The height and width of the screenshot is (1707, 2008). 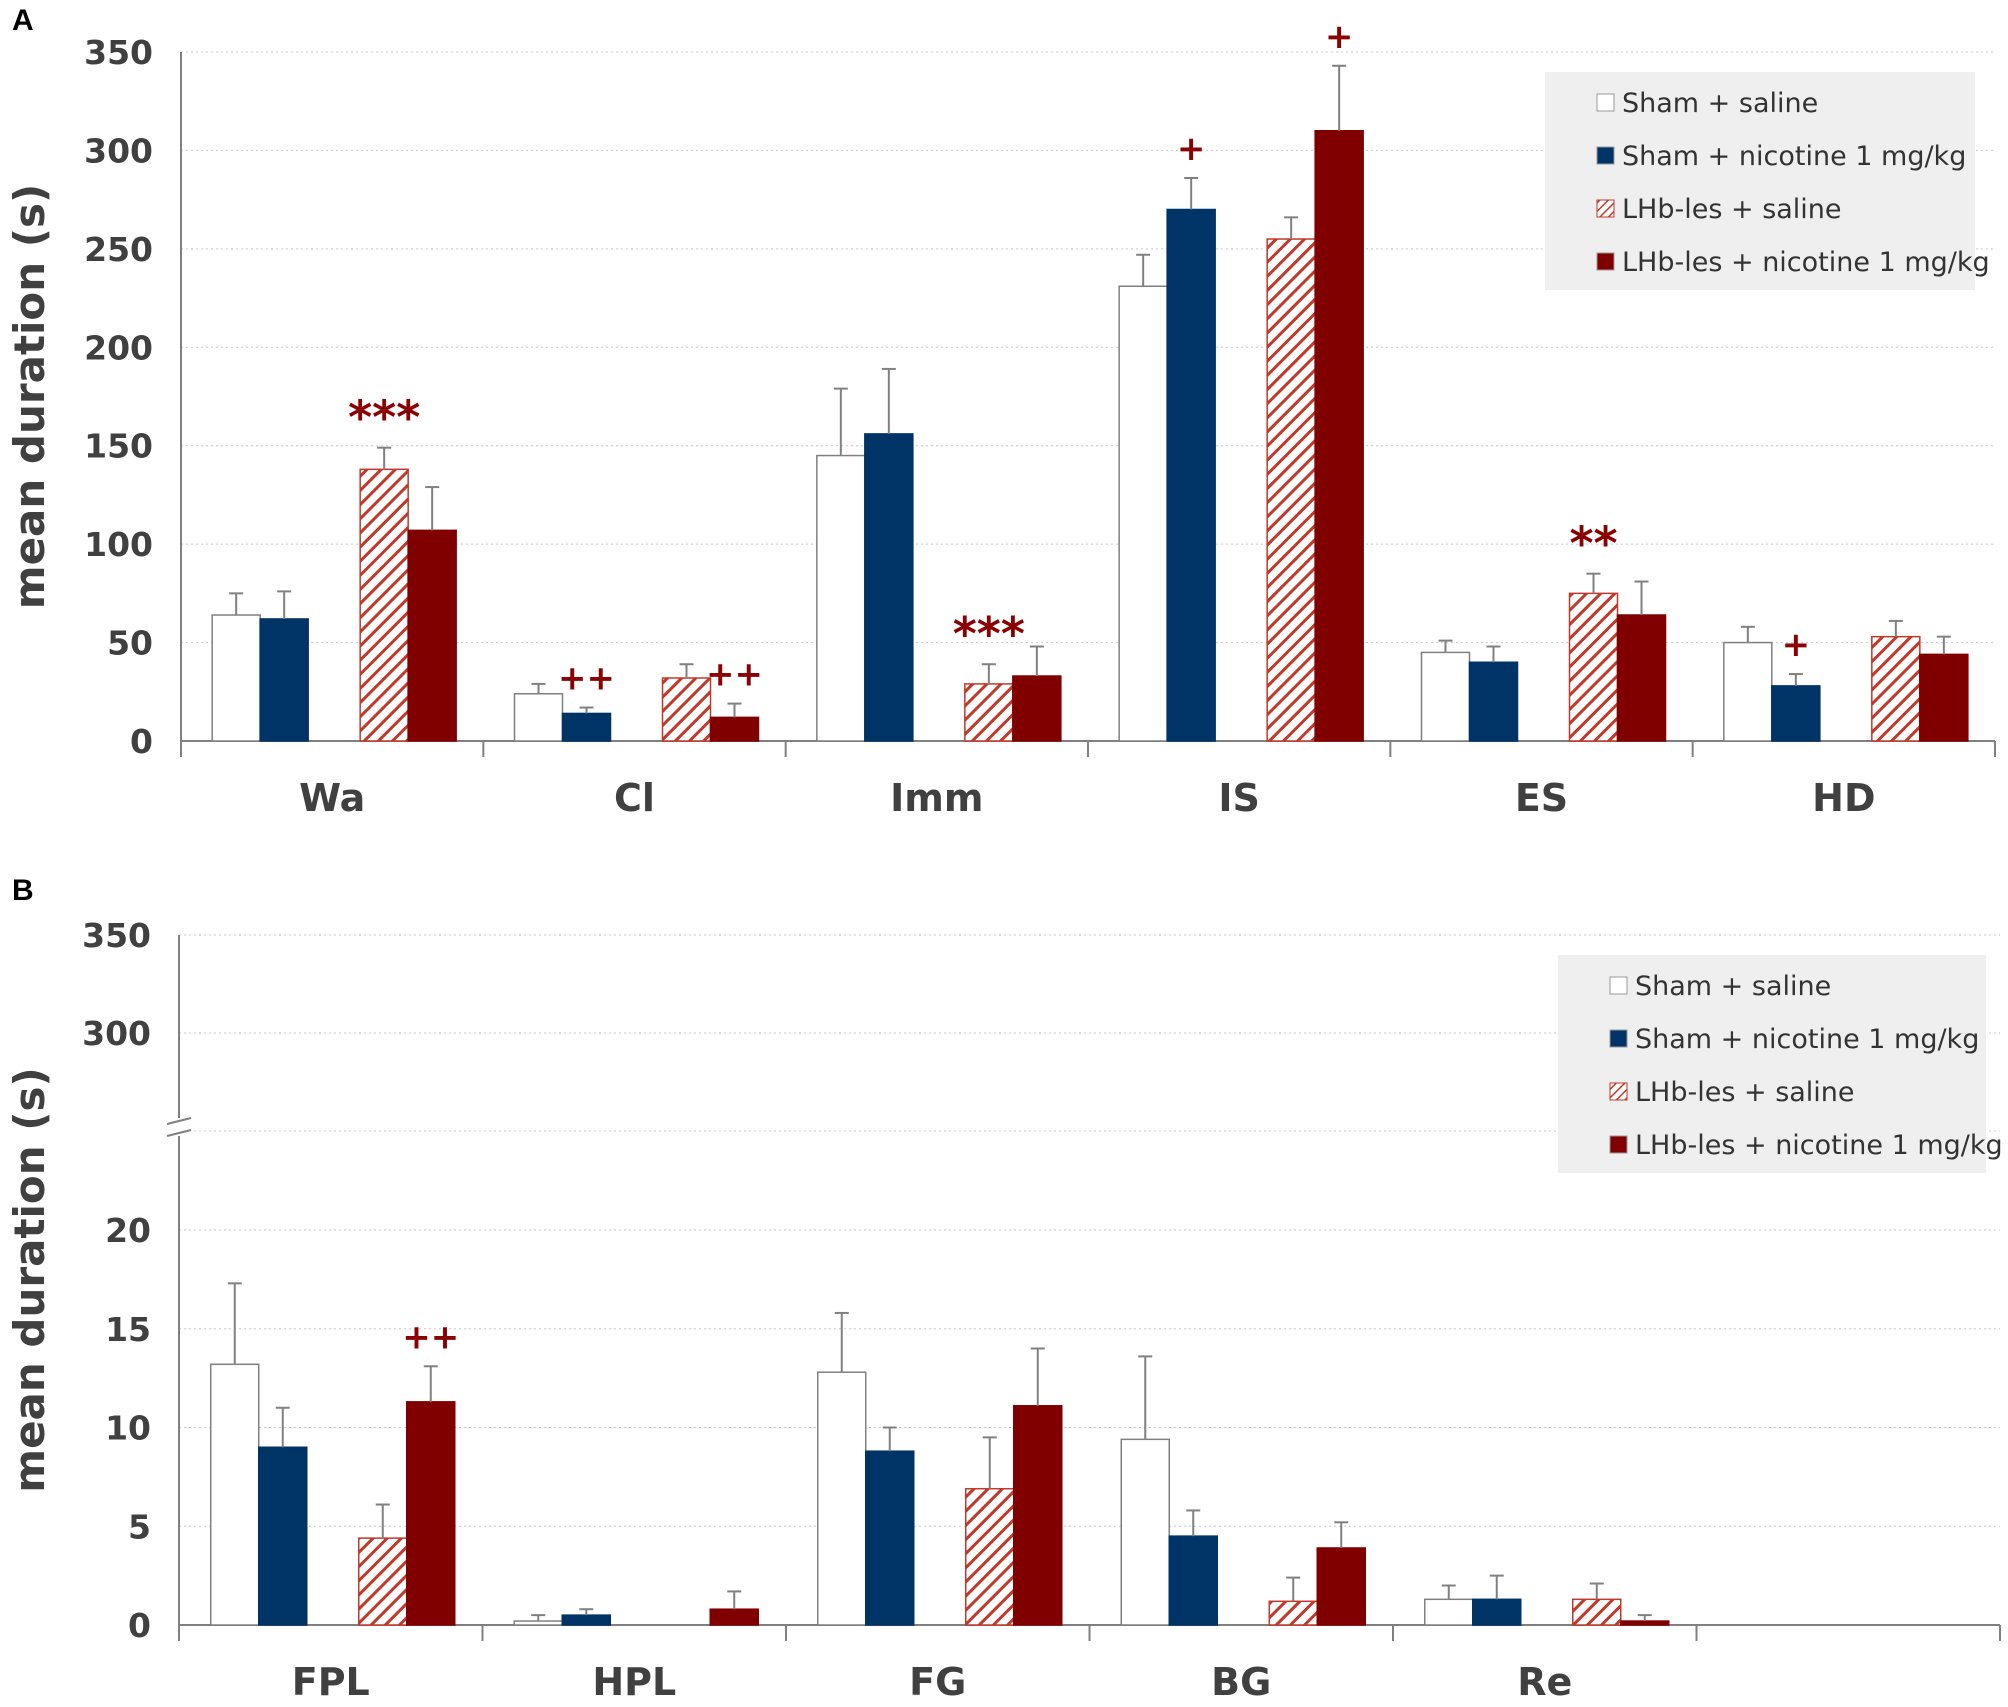 What do you see at coordinates (118, 249) in the screenshot?
I see `y-tick-label: 250` at bounding box center [118, 249].